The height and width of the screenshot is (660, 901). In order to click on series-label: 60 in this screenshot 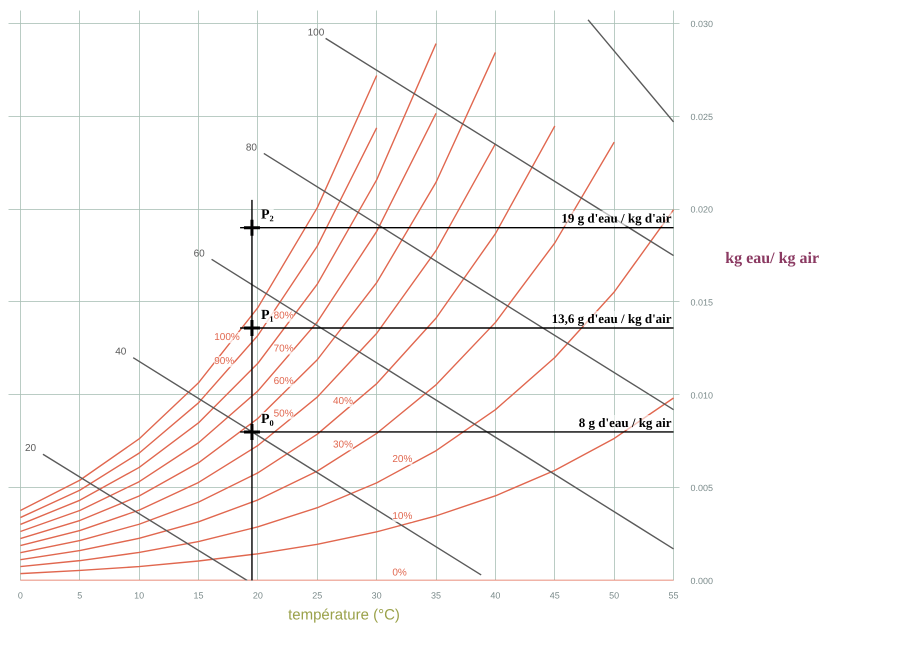, I will do `click(200, 254)`.